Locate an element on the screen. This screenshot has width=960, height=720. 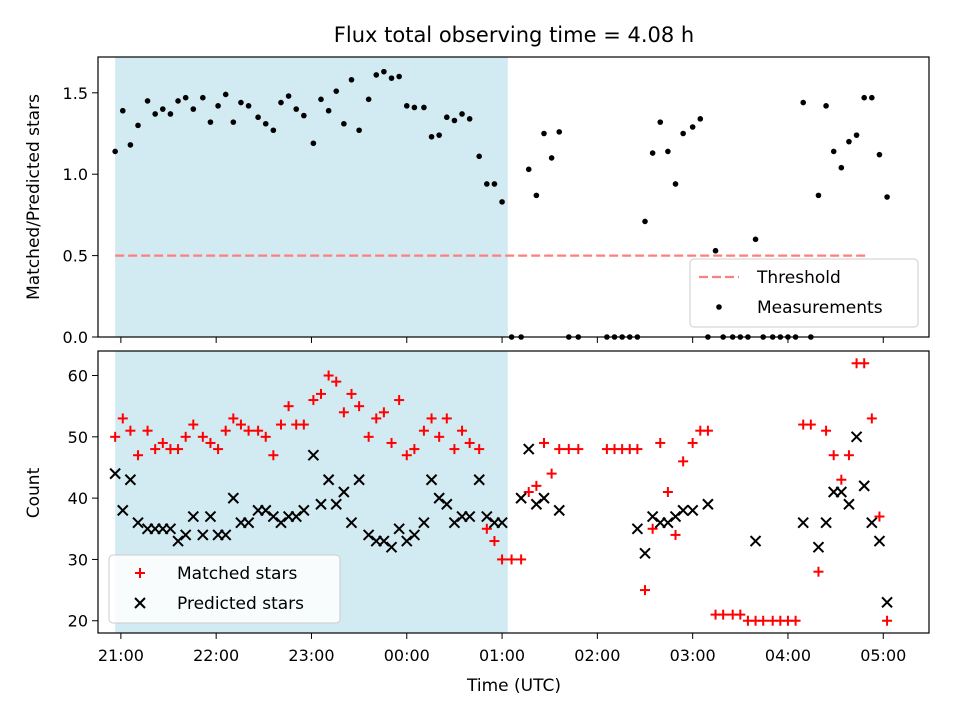
x-tick-label: 02:00 is located at coordinates (597, 655).